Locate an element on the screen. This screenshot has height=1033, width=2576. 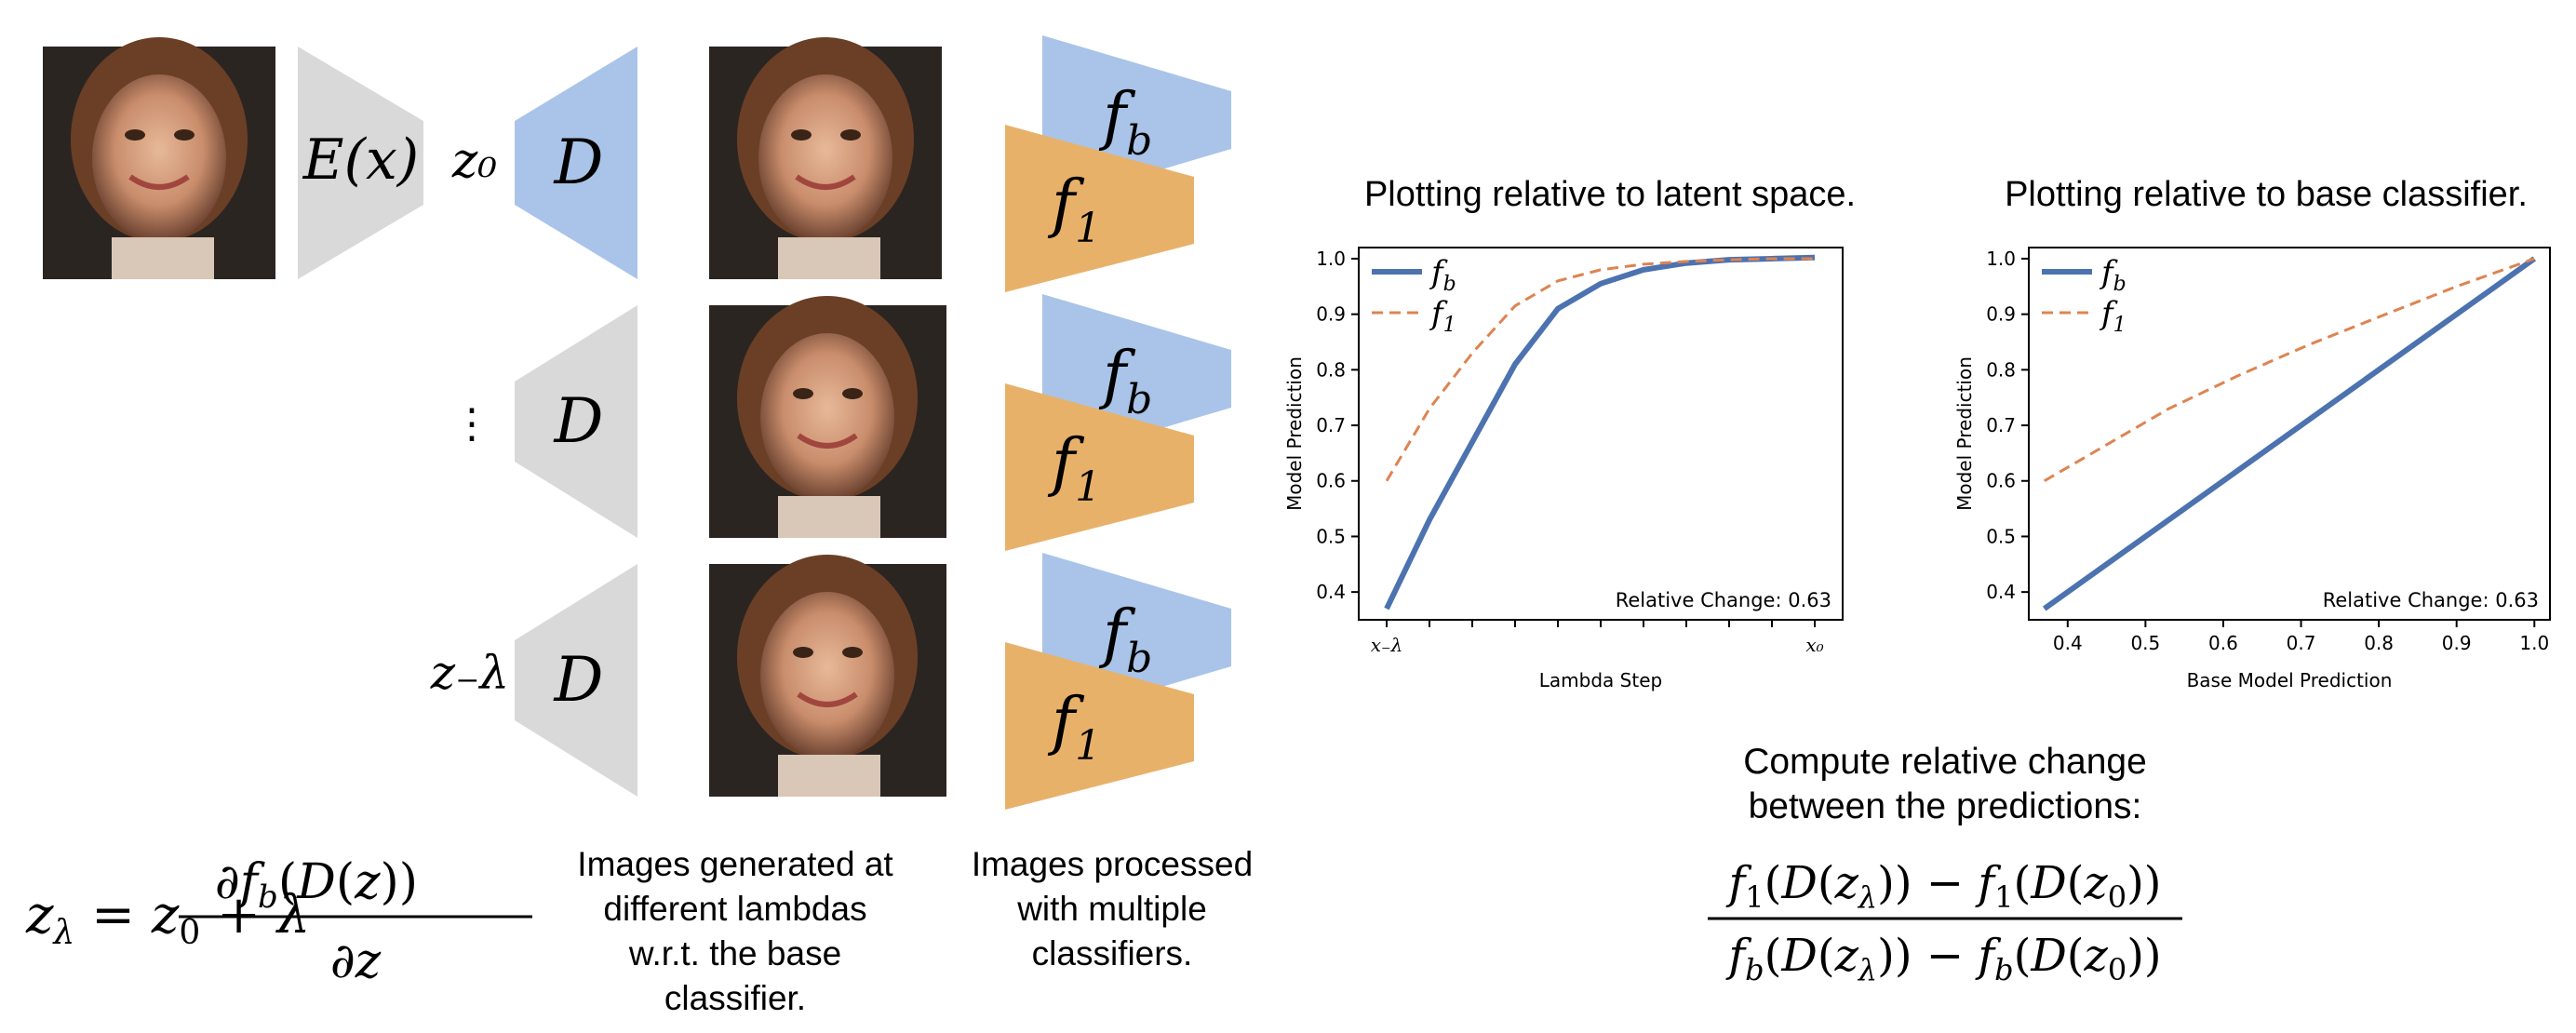
x-tick-label: 0.5 is located at coordinates (2145, 643).